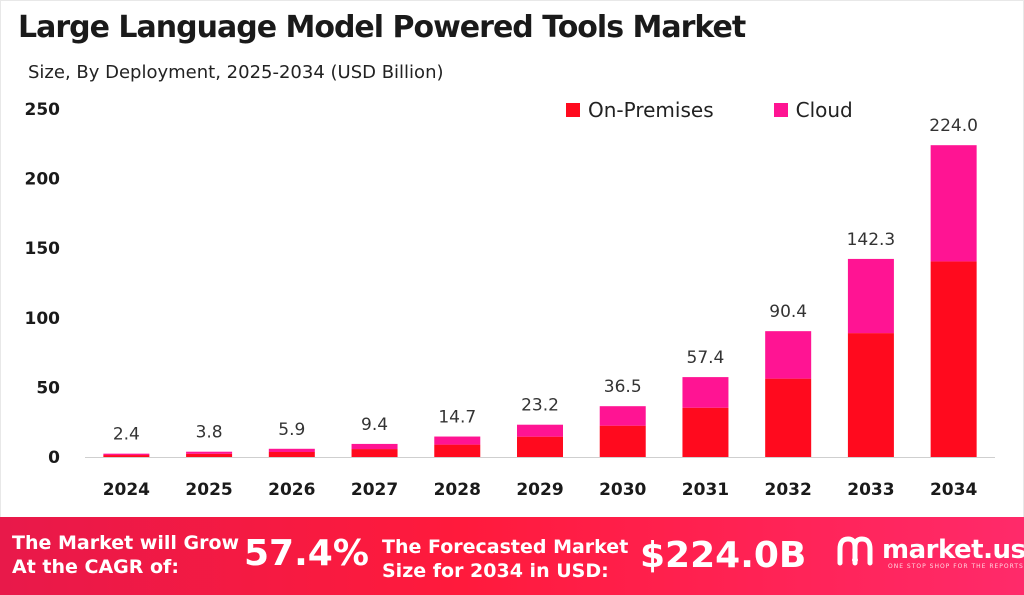  What do you see at coordinates (705, 392) in the screenshot?
I see `bar-cloud-2031` at bounding box center [705, 392].